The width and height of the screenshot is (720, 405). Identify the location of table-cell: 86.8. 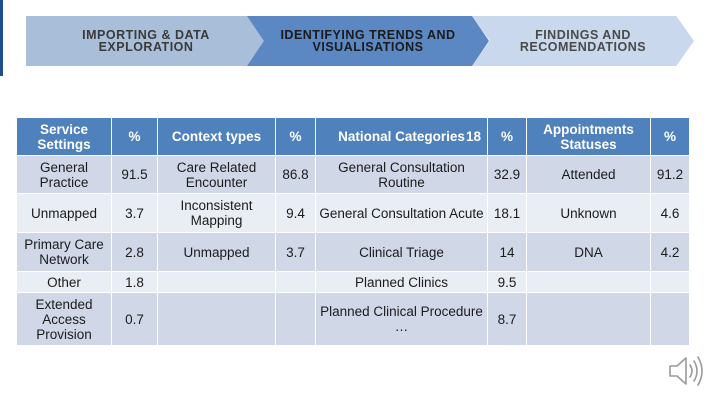
(295, 174).